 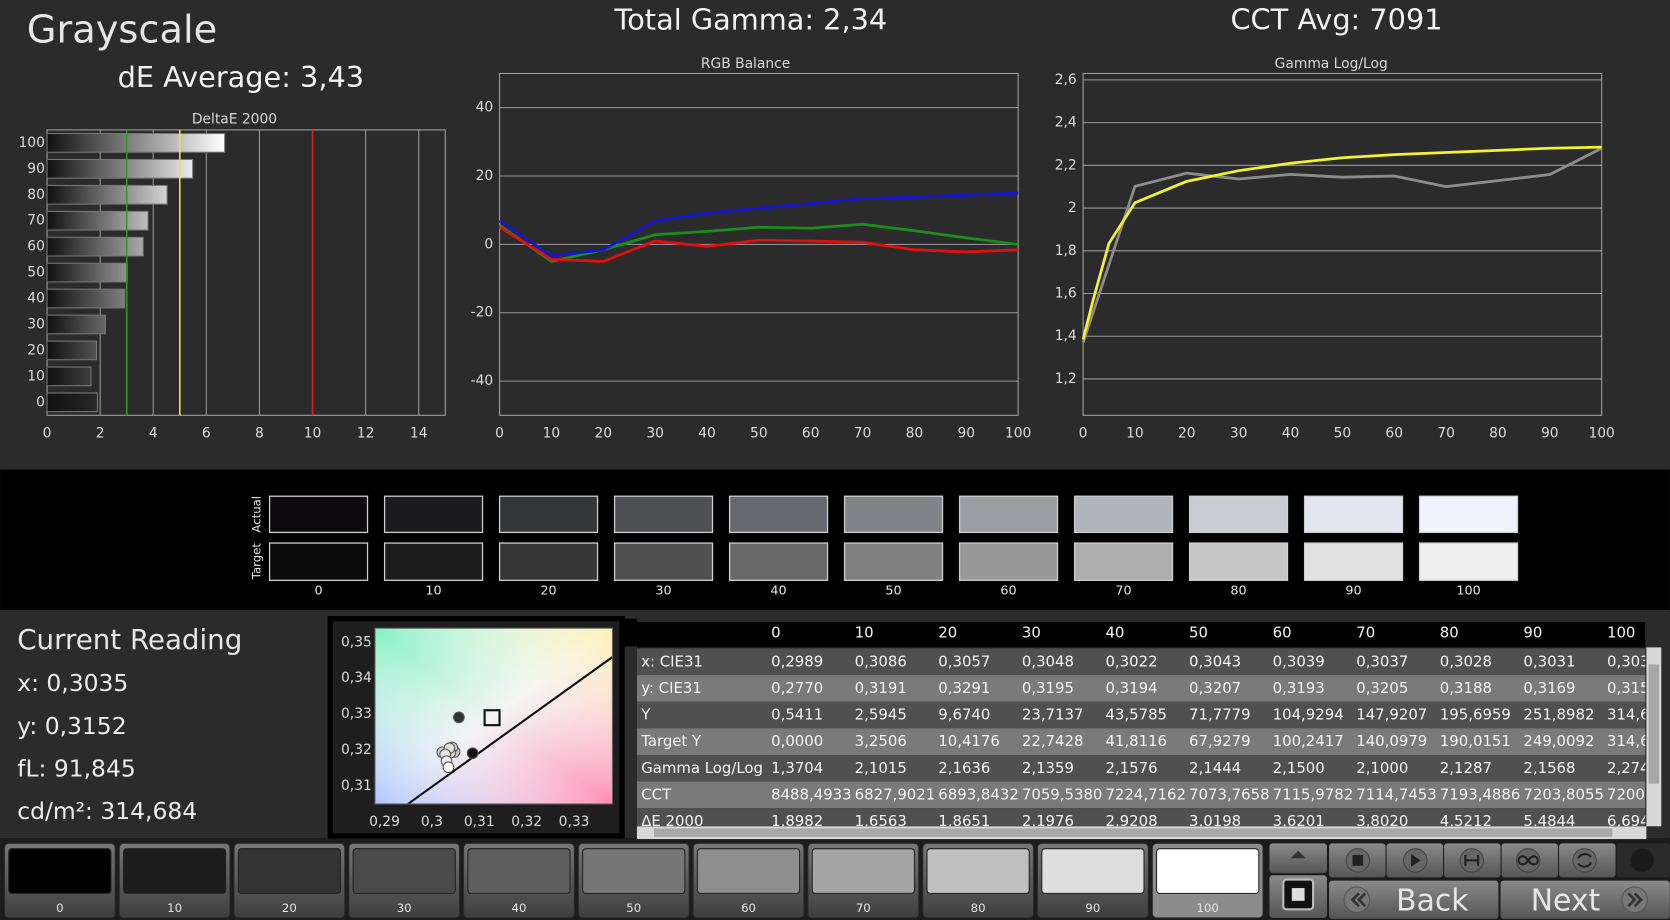 I want to click on controls: Back Next, so click(x=1469, y=881).